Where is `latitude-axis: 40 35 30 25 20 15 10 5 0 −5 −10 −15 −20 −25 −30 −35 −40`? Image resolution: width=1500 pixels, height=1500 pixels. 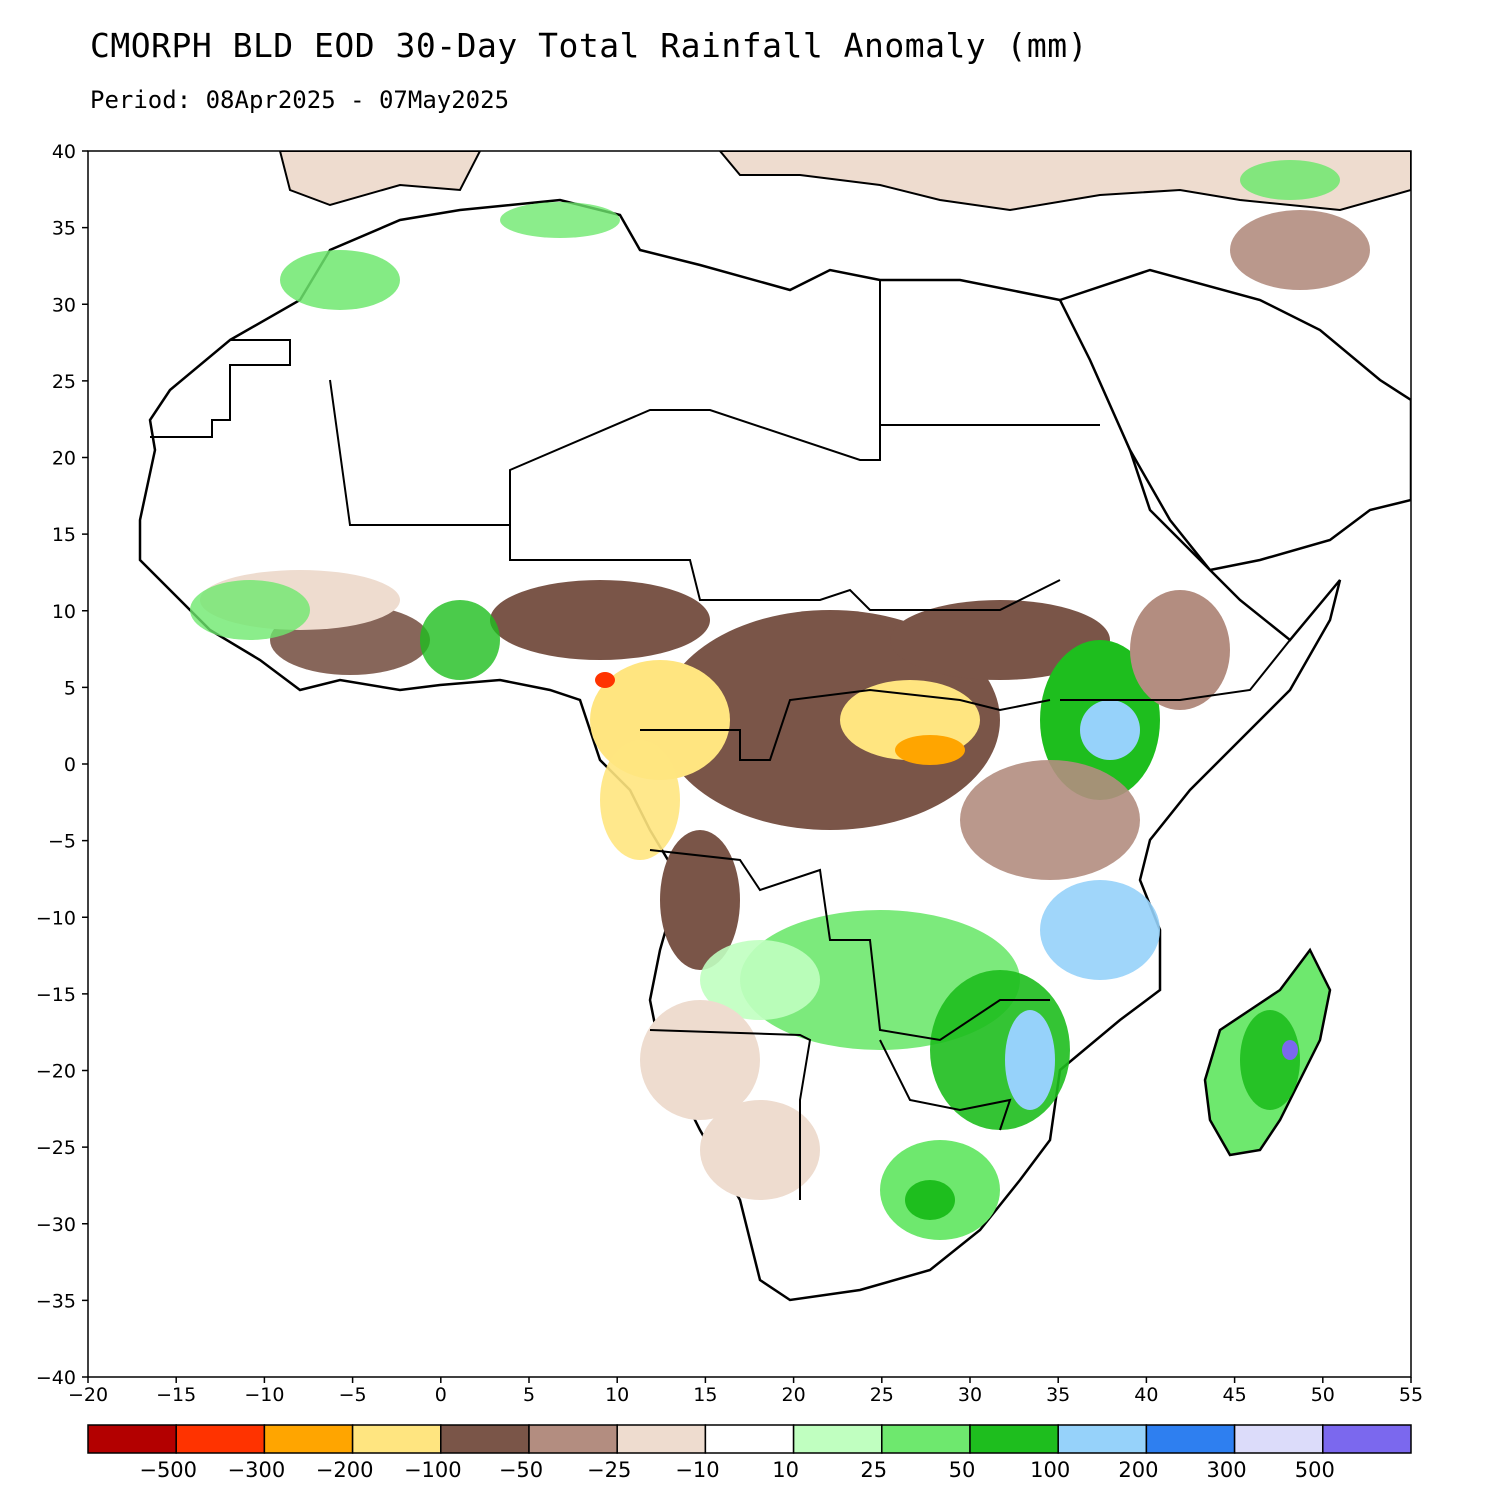
latitude-axis: 40 35 30 25 20 15 10 5 0 −5 −10 −15 −20 −25 −30 −35 −40 is located at coordinates (62, 765).